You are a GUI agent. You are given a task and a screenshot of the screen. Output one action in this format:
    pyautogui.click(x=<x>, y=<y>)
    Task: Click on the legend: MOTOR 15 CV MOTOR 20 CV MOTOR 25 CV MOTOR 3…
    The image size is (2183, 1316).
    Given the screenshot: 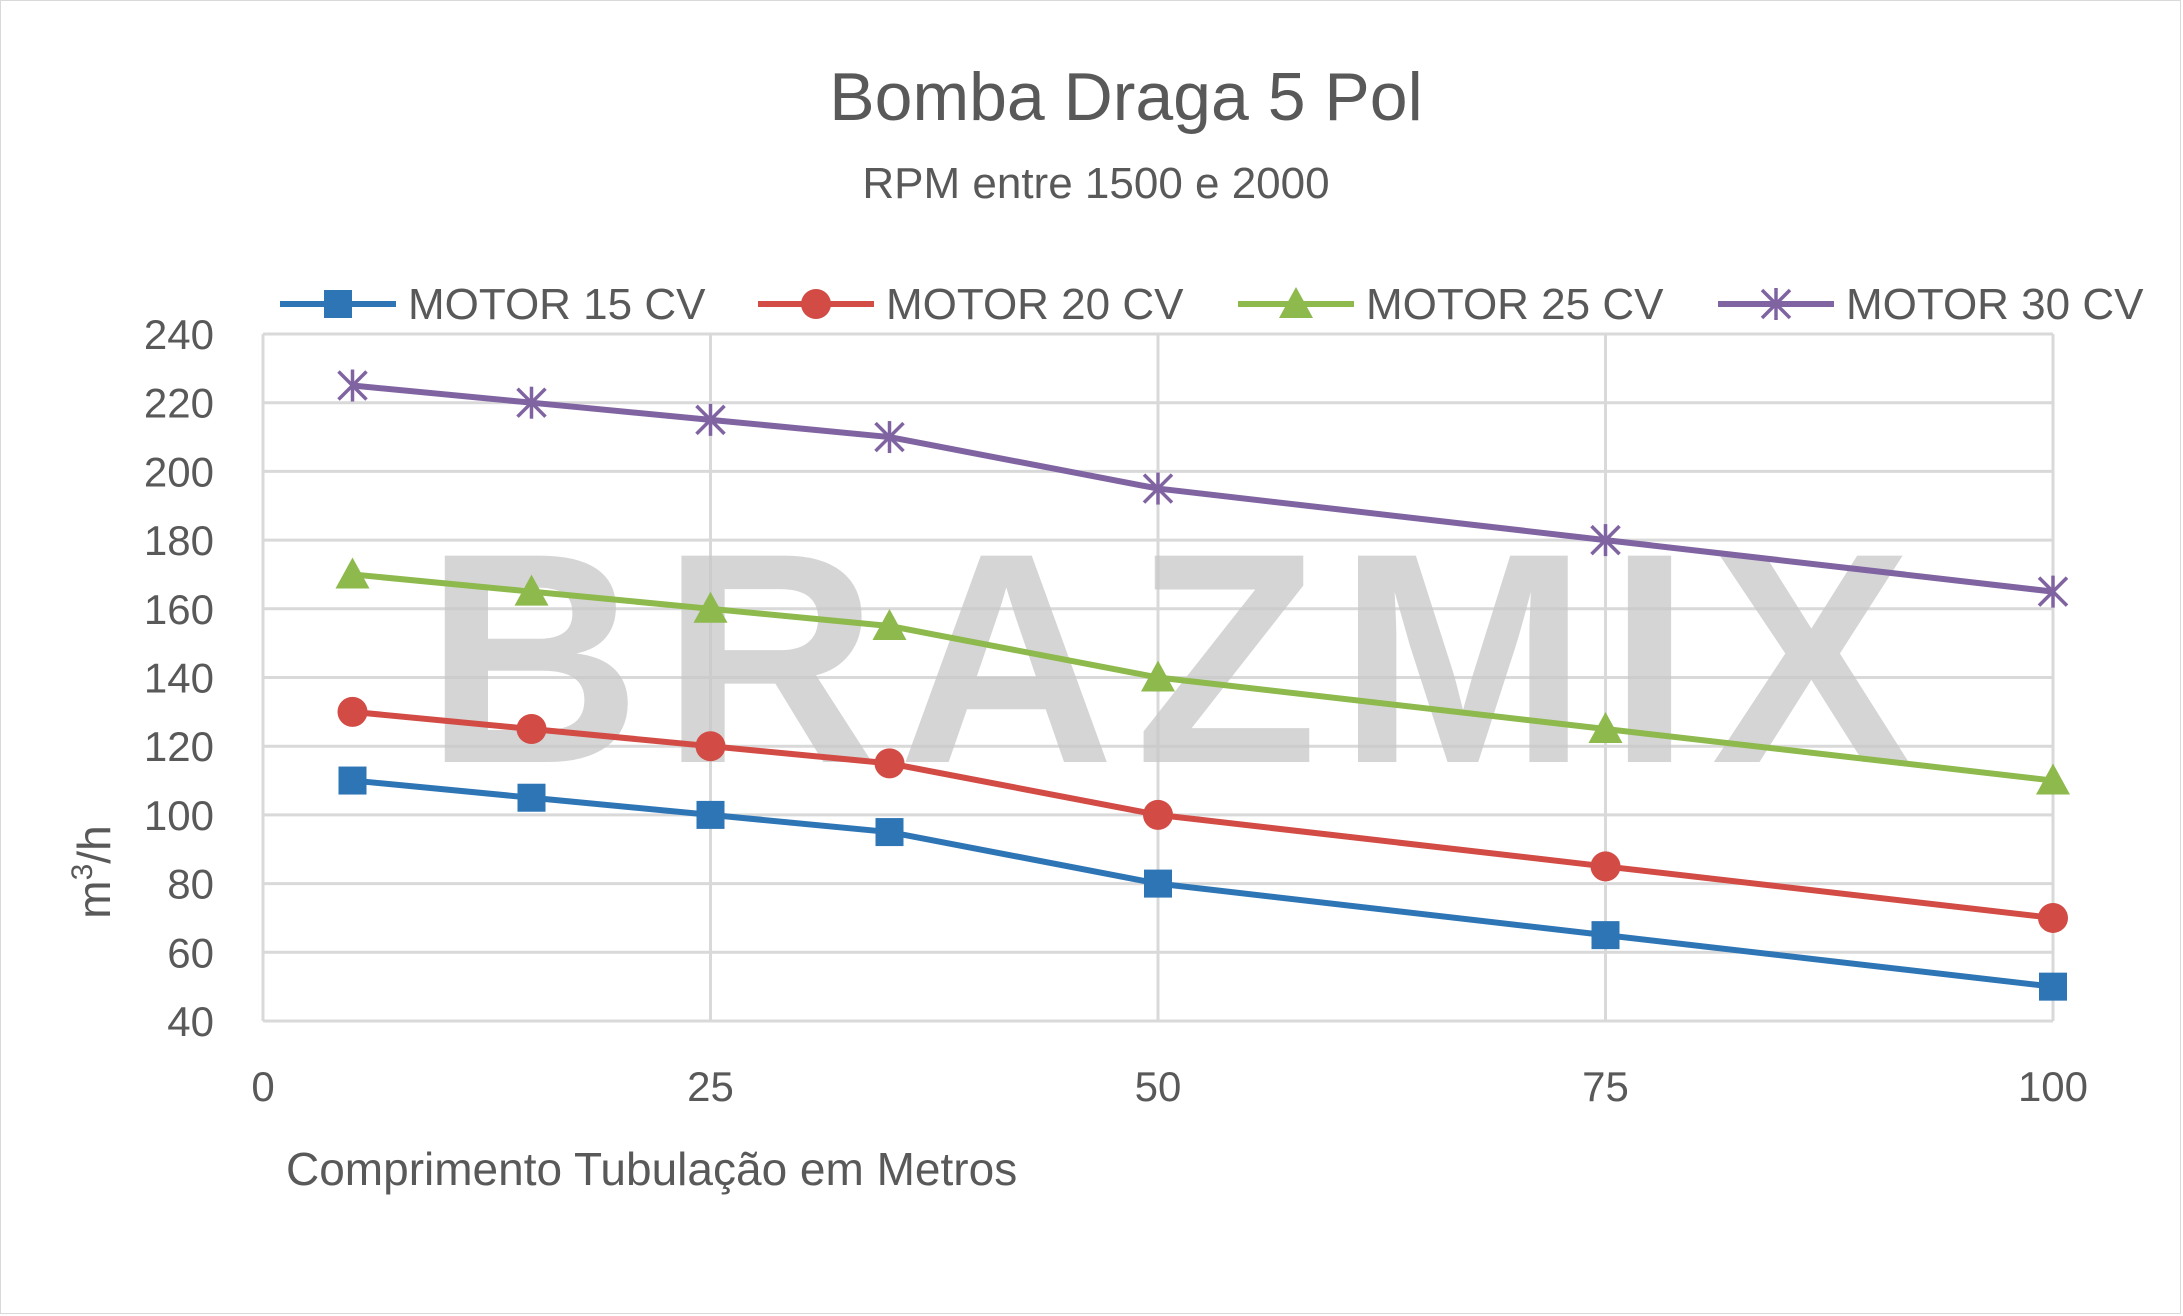 What is the action you would take?
    pyautogui.click(x=1212, y=304)
    